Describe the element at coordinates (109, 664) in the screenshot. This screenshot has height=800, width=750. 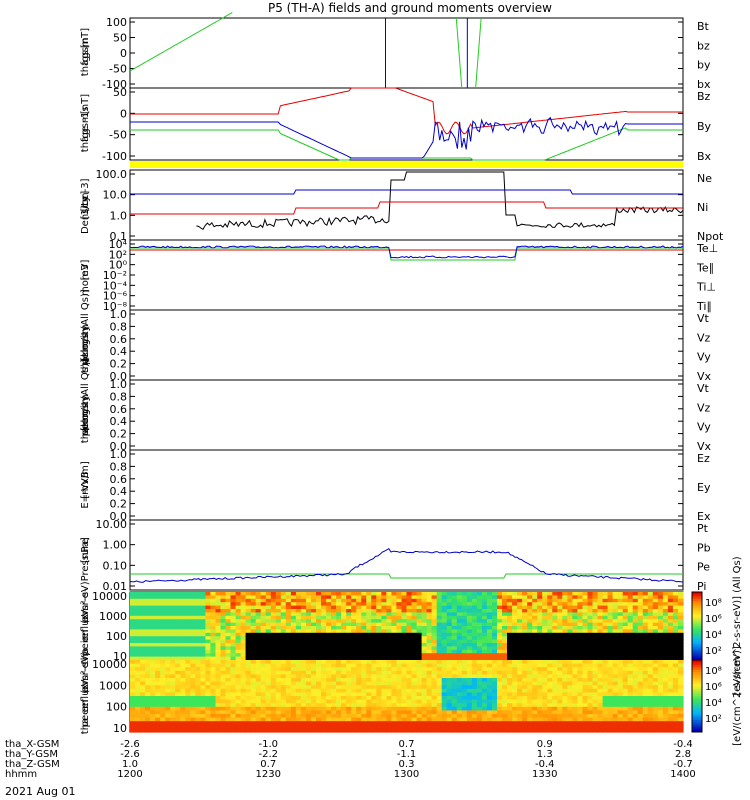
I see `ytick-label: 10000` at that location.